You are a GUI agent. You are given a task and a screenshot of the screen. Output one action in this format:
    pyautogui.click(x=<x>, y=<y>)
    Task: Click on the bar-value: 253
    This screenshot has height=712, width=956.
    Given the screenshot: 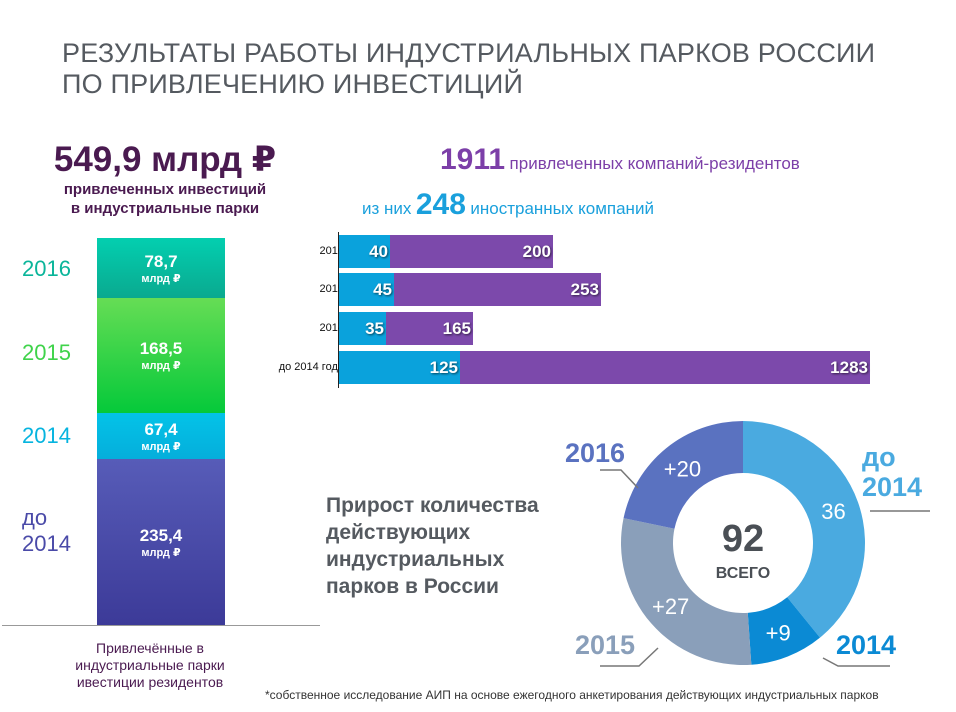 What is the action you would take?
    pyautogui.click(x=584, y=289)
    